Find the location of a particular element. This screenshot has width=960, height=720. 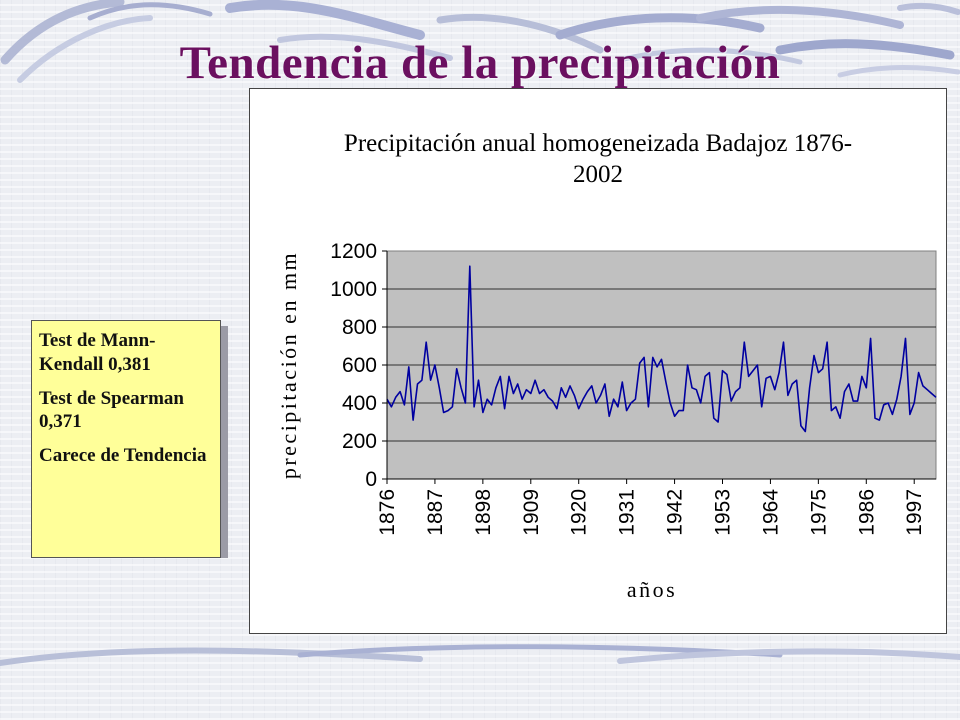

x-tick-label: 1876 is located at coordinates (387, 512).